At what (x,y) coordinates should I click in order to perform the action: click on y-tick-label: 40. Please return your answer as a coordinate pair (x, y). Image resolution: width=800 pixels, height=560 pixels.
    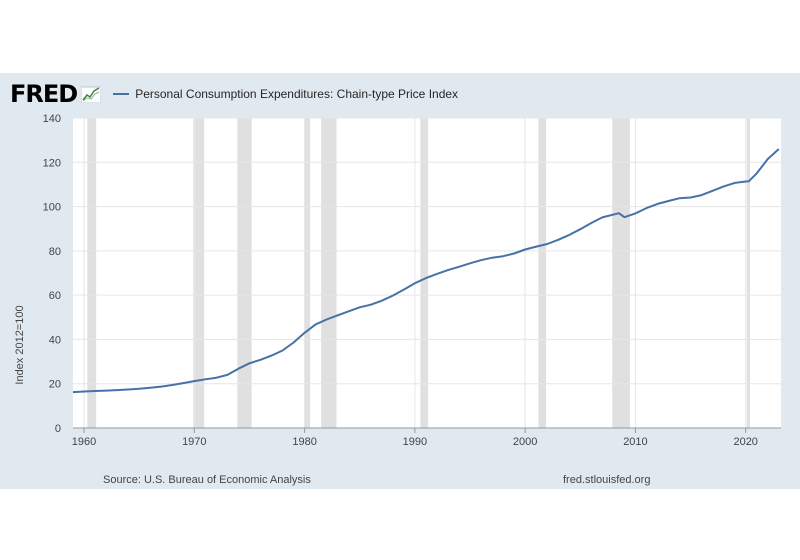
    Looking at the image, I should click on (55, 340).